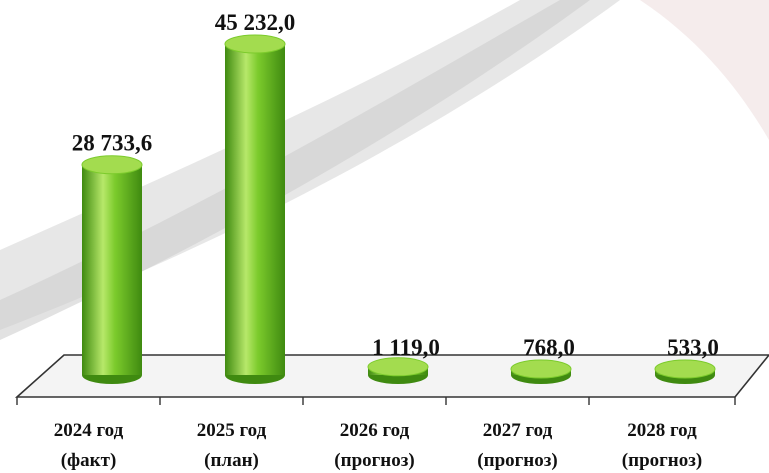  What do you see at coordinates (549, 347) in the screenshot?
I see `data-label: 768,0` at bounding box center [549, 347].